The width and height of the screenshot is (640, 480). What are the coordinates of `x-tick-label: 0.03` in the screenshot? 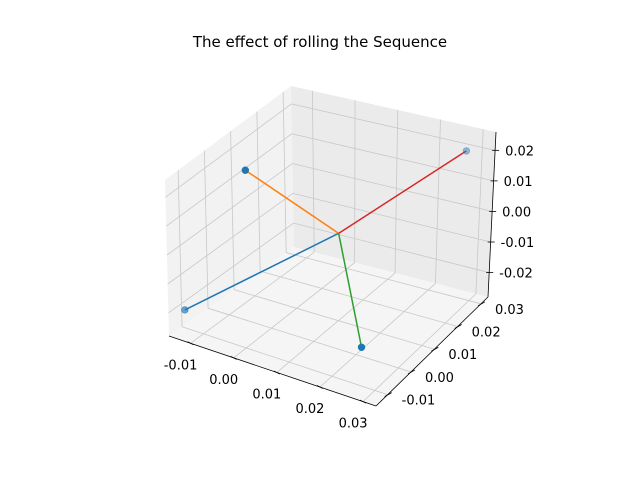 It's located at (353, 424).